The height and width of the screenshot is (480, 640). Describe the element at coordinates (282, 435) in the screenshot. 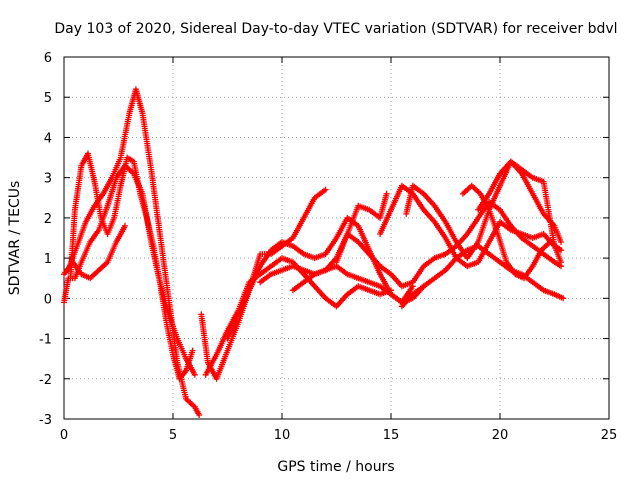

I see `x-tick-label: 10` at that location.